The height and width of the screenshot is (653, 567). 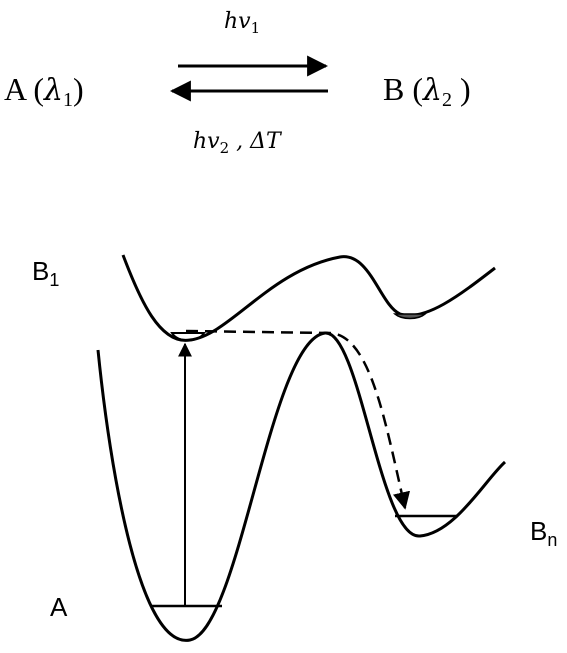 I want to click on ground-state-label: A, so click(x=59, y=607).